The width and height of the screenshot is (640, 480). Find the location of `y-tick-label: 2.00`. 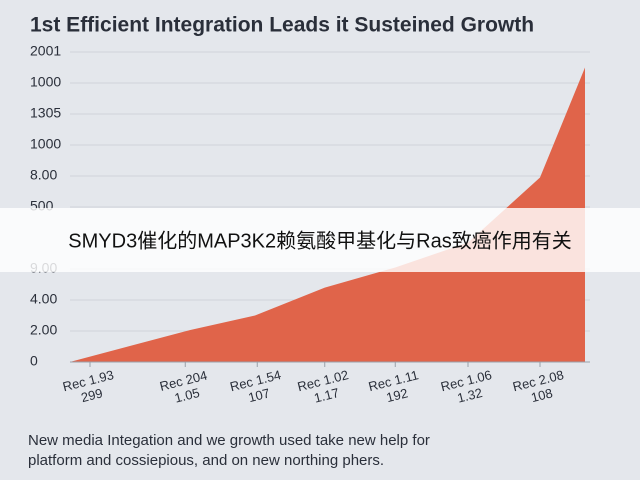

y-tick-label: 2.00 is located at coordinates (43, 330).